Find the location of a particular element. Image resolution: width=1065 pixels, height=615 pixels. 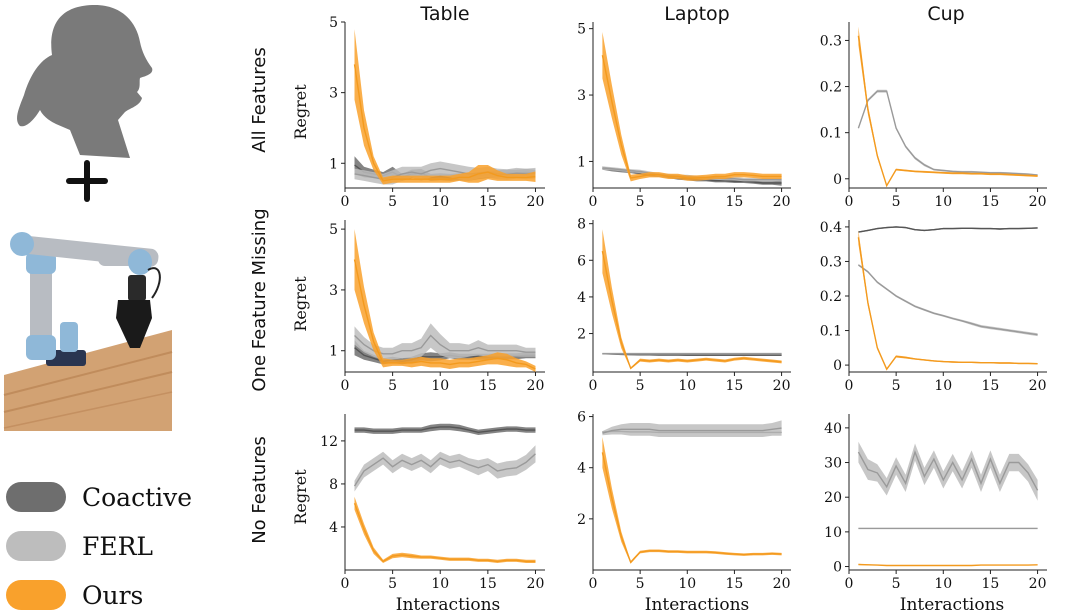

y-tick-label: 0.1 is located at coordinates (831, 134).